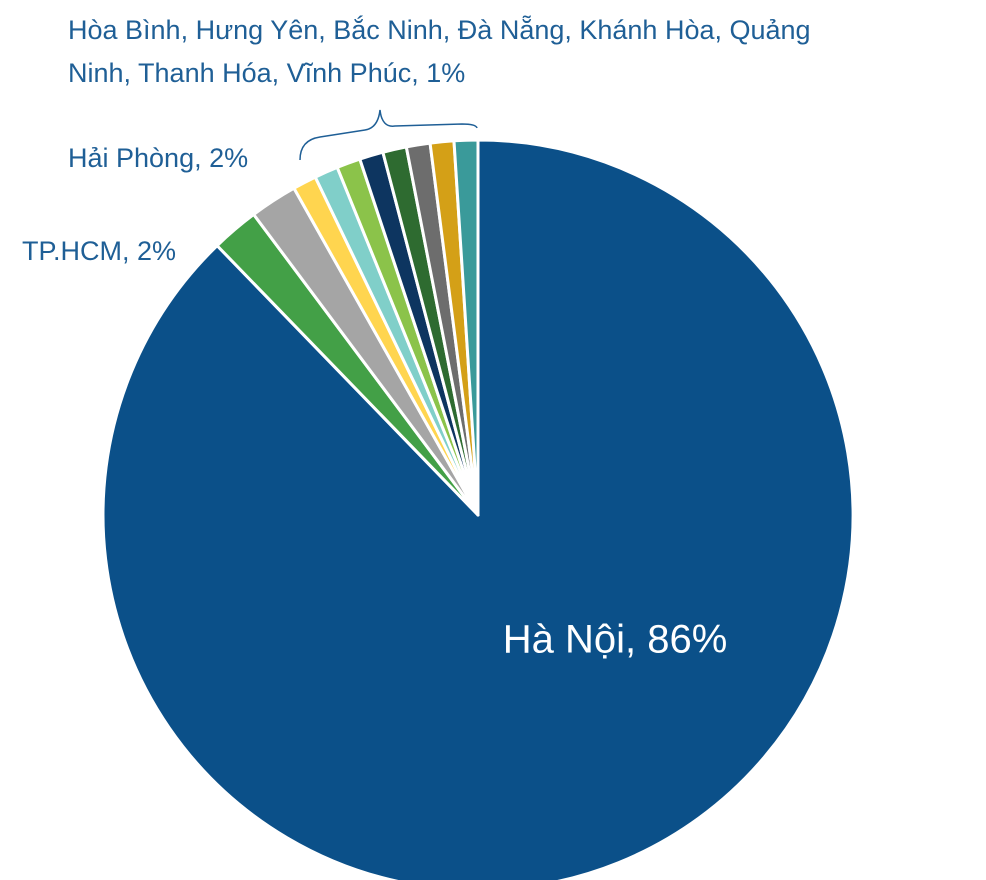  Describe the element at coordinates (388, 135) in the screenshot. I see `group-brace` at that location.